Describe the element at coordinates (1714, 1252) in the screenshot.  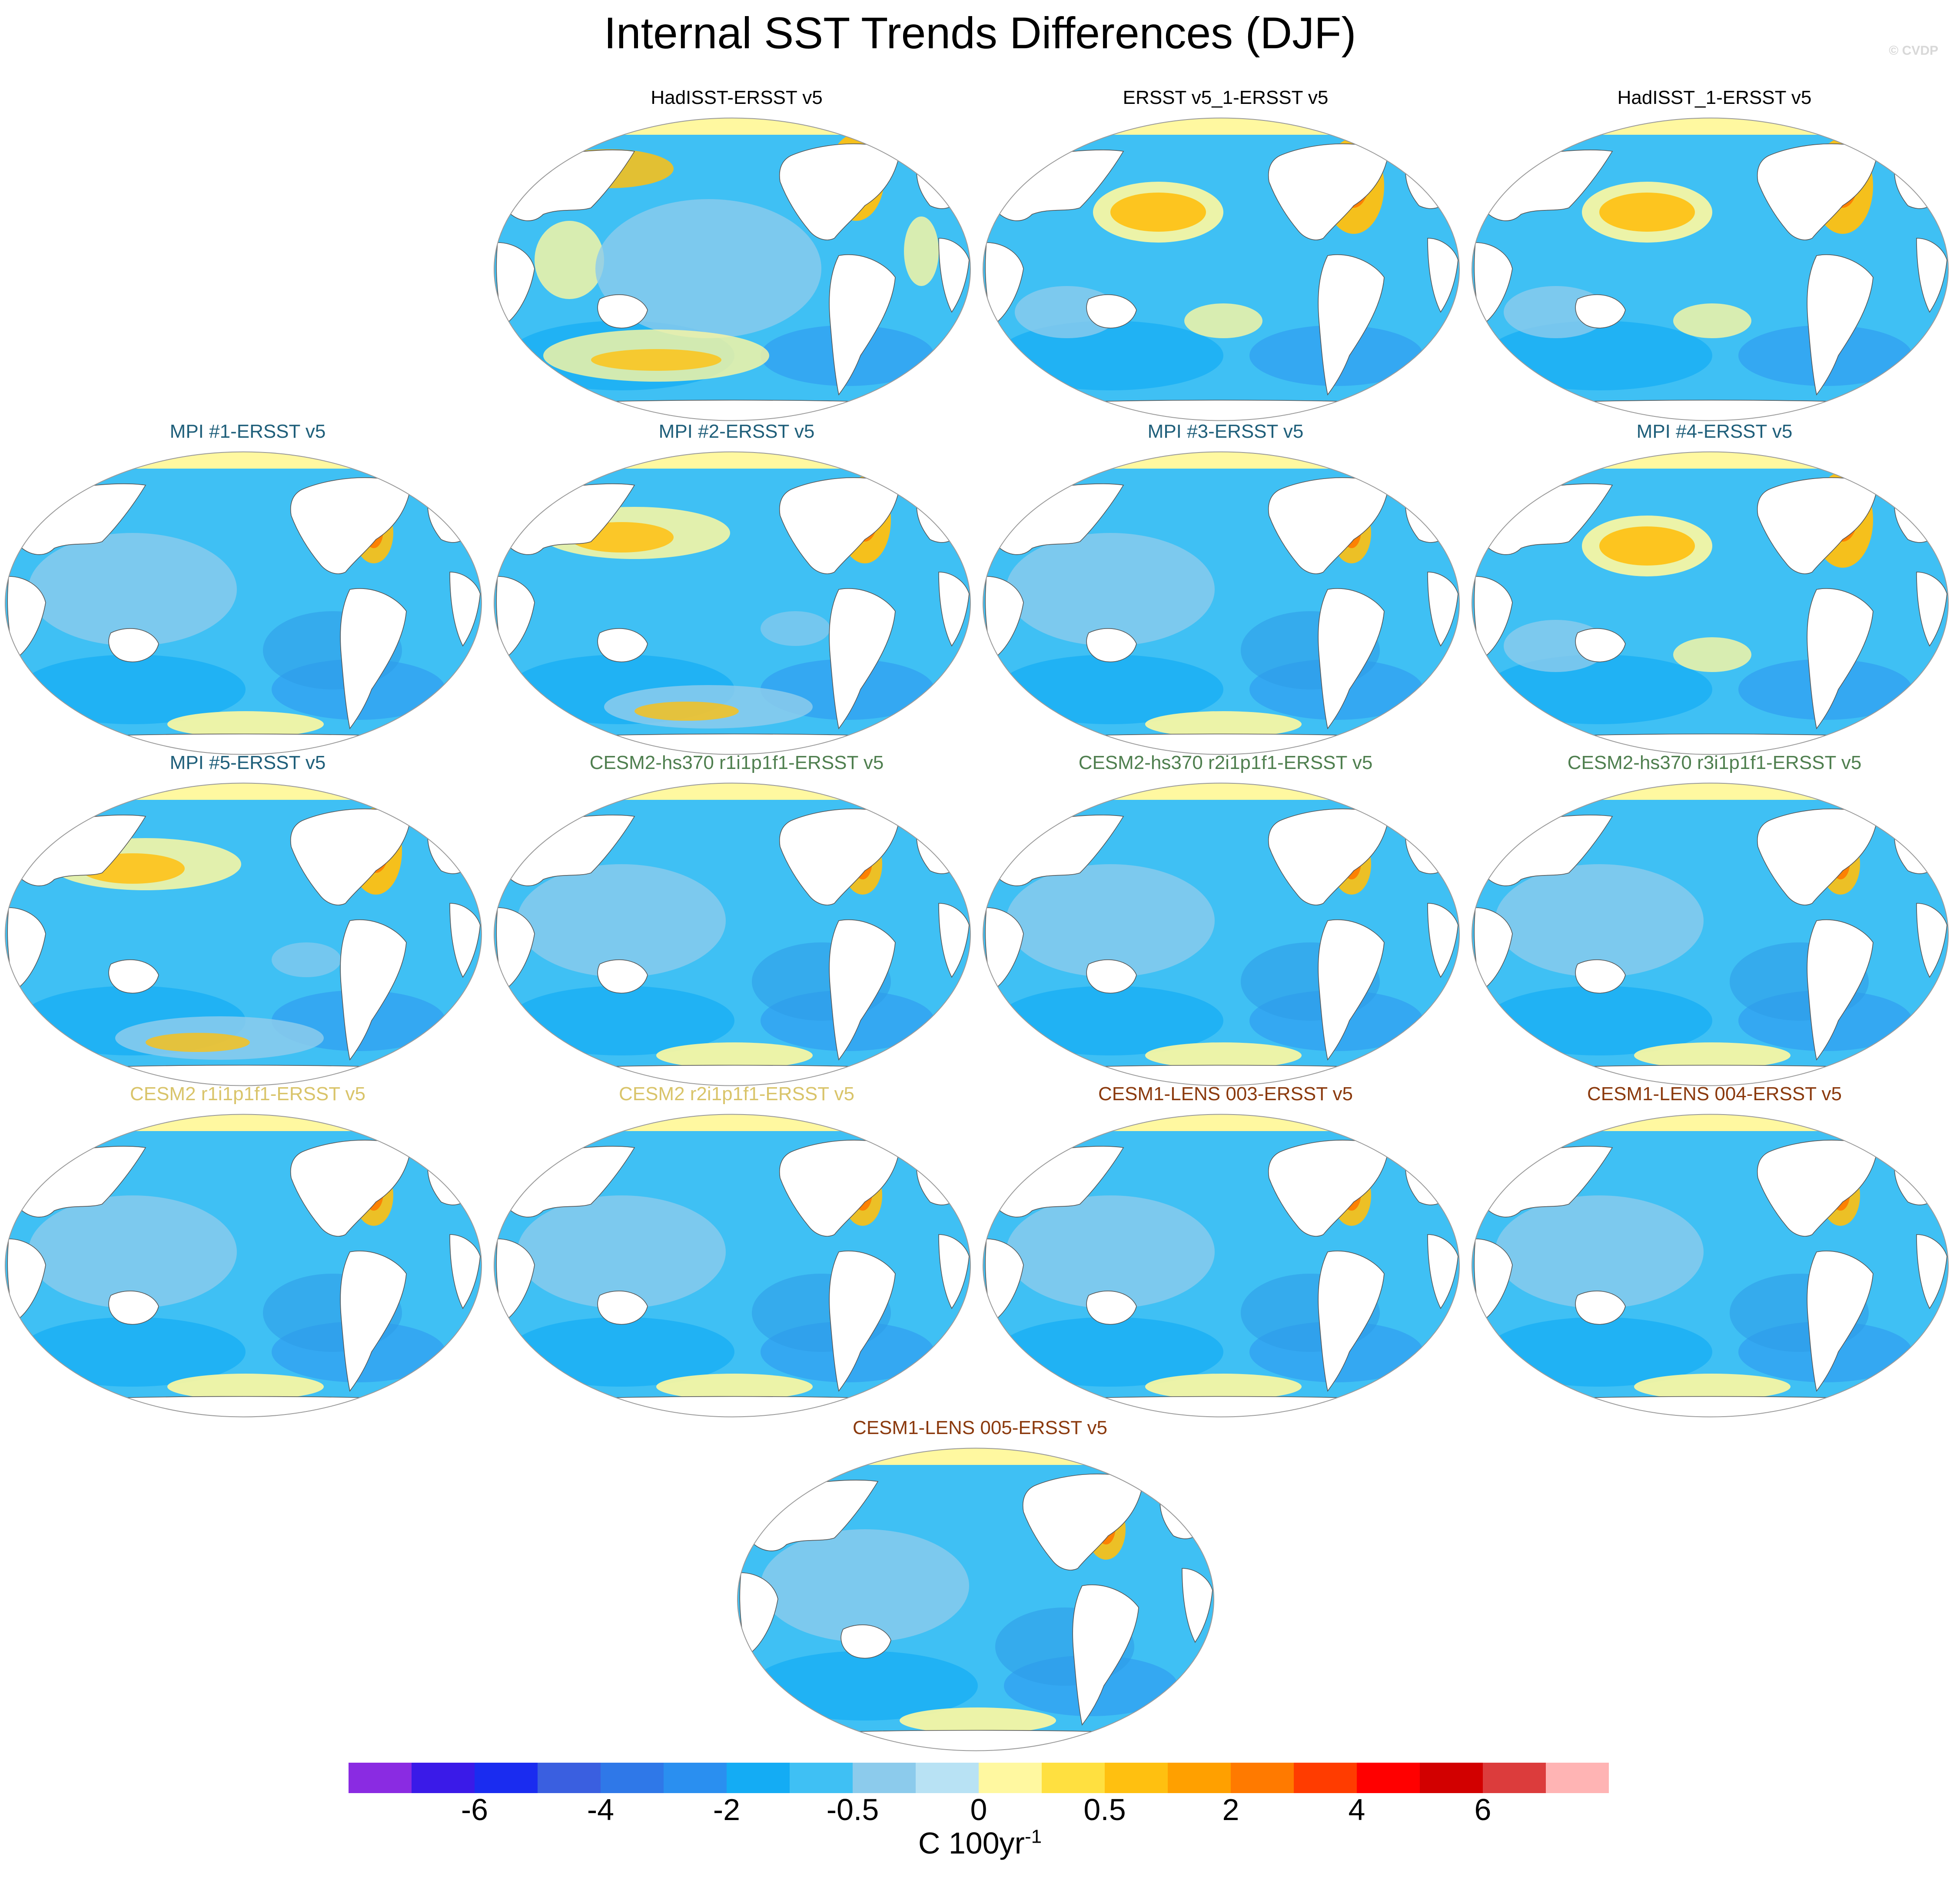
I see `map-panel: CESM1-LENS 004-ERSST v5` at that location.